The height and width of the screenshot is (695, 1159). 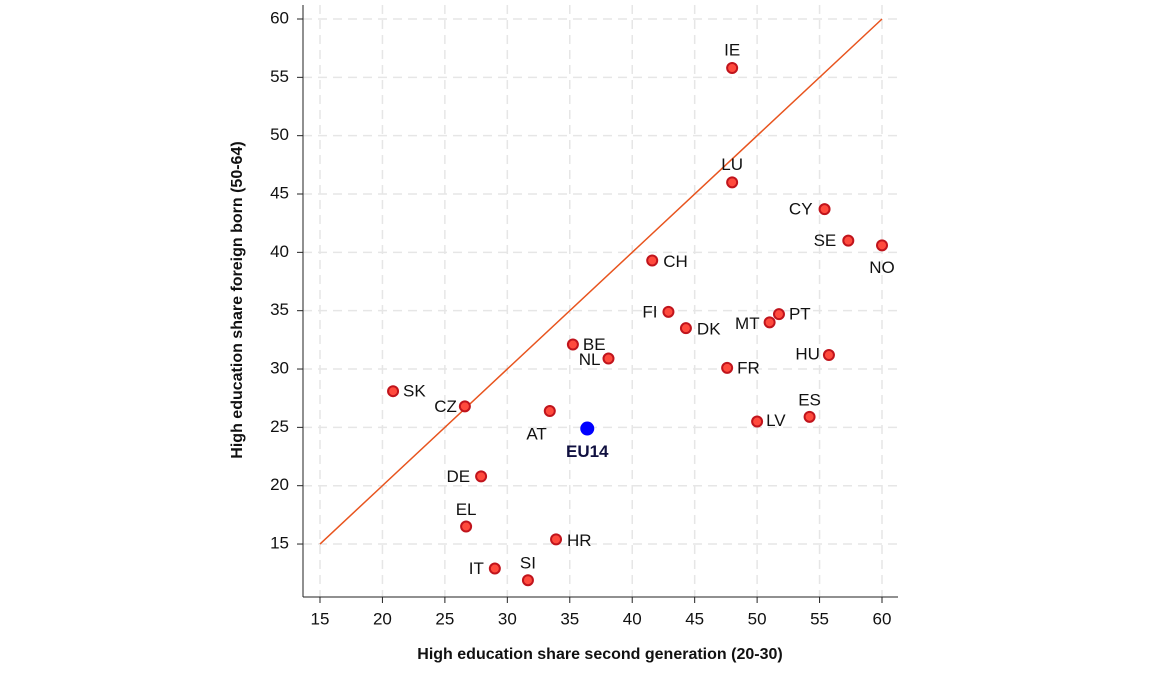 What do you see at coordinates (414, 391) in the screenshot?
I see `point-label: SK` at bounding box center [414, 391].